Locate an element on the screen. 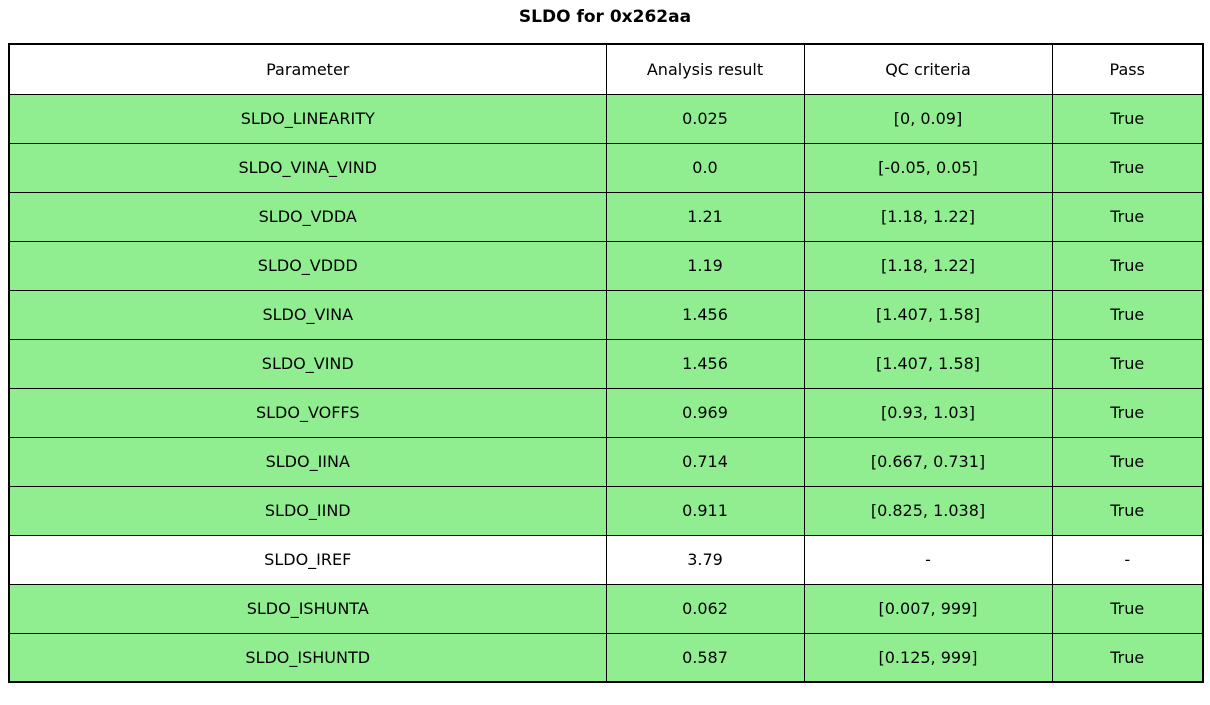 The height and width of the screenshot is (705, 1210). cell-qc-criteria: [0.007, 999] is located at coordinates (928, 608).